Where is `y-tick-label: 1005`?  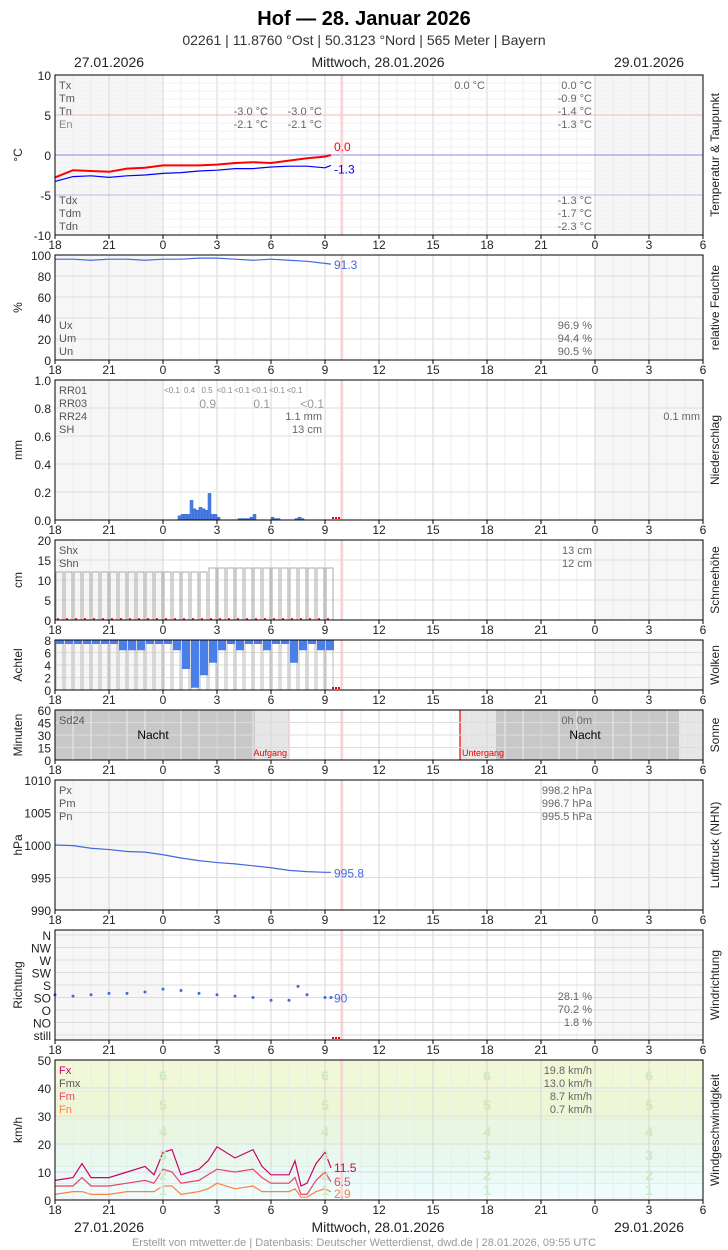 y-tick-label: 1005 is located at coordinates (37, 814).